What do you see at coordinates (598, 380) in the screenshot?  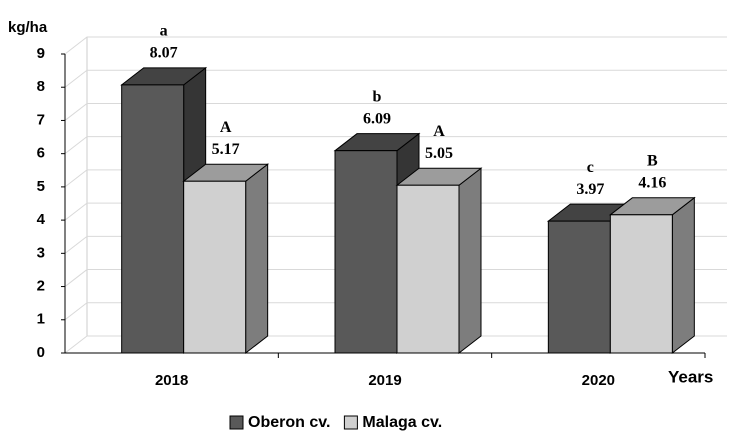 I see `x-tick-label: 2020` at bounding box center [598, 380].